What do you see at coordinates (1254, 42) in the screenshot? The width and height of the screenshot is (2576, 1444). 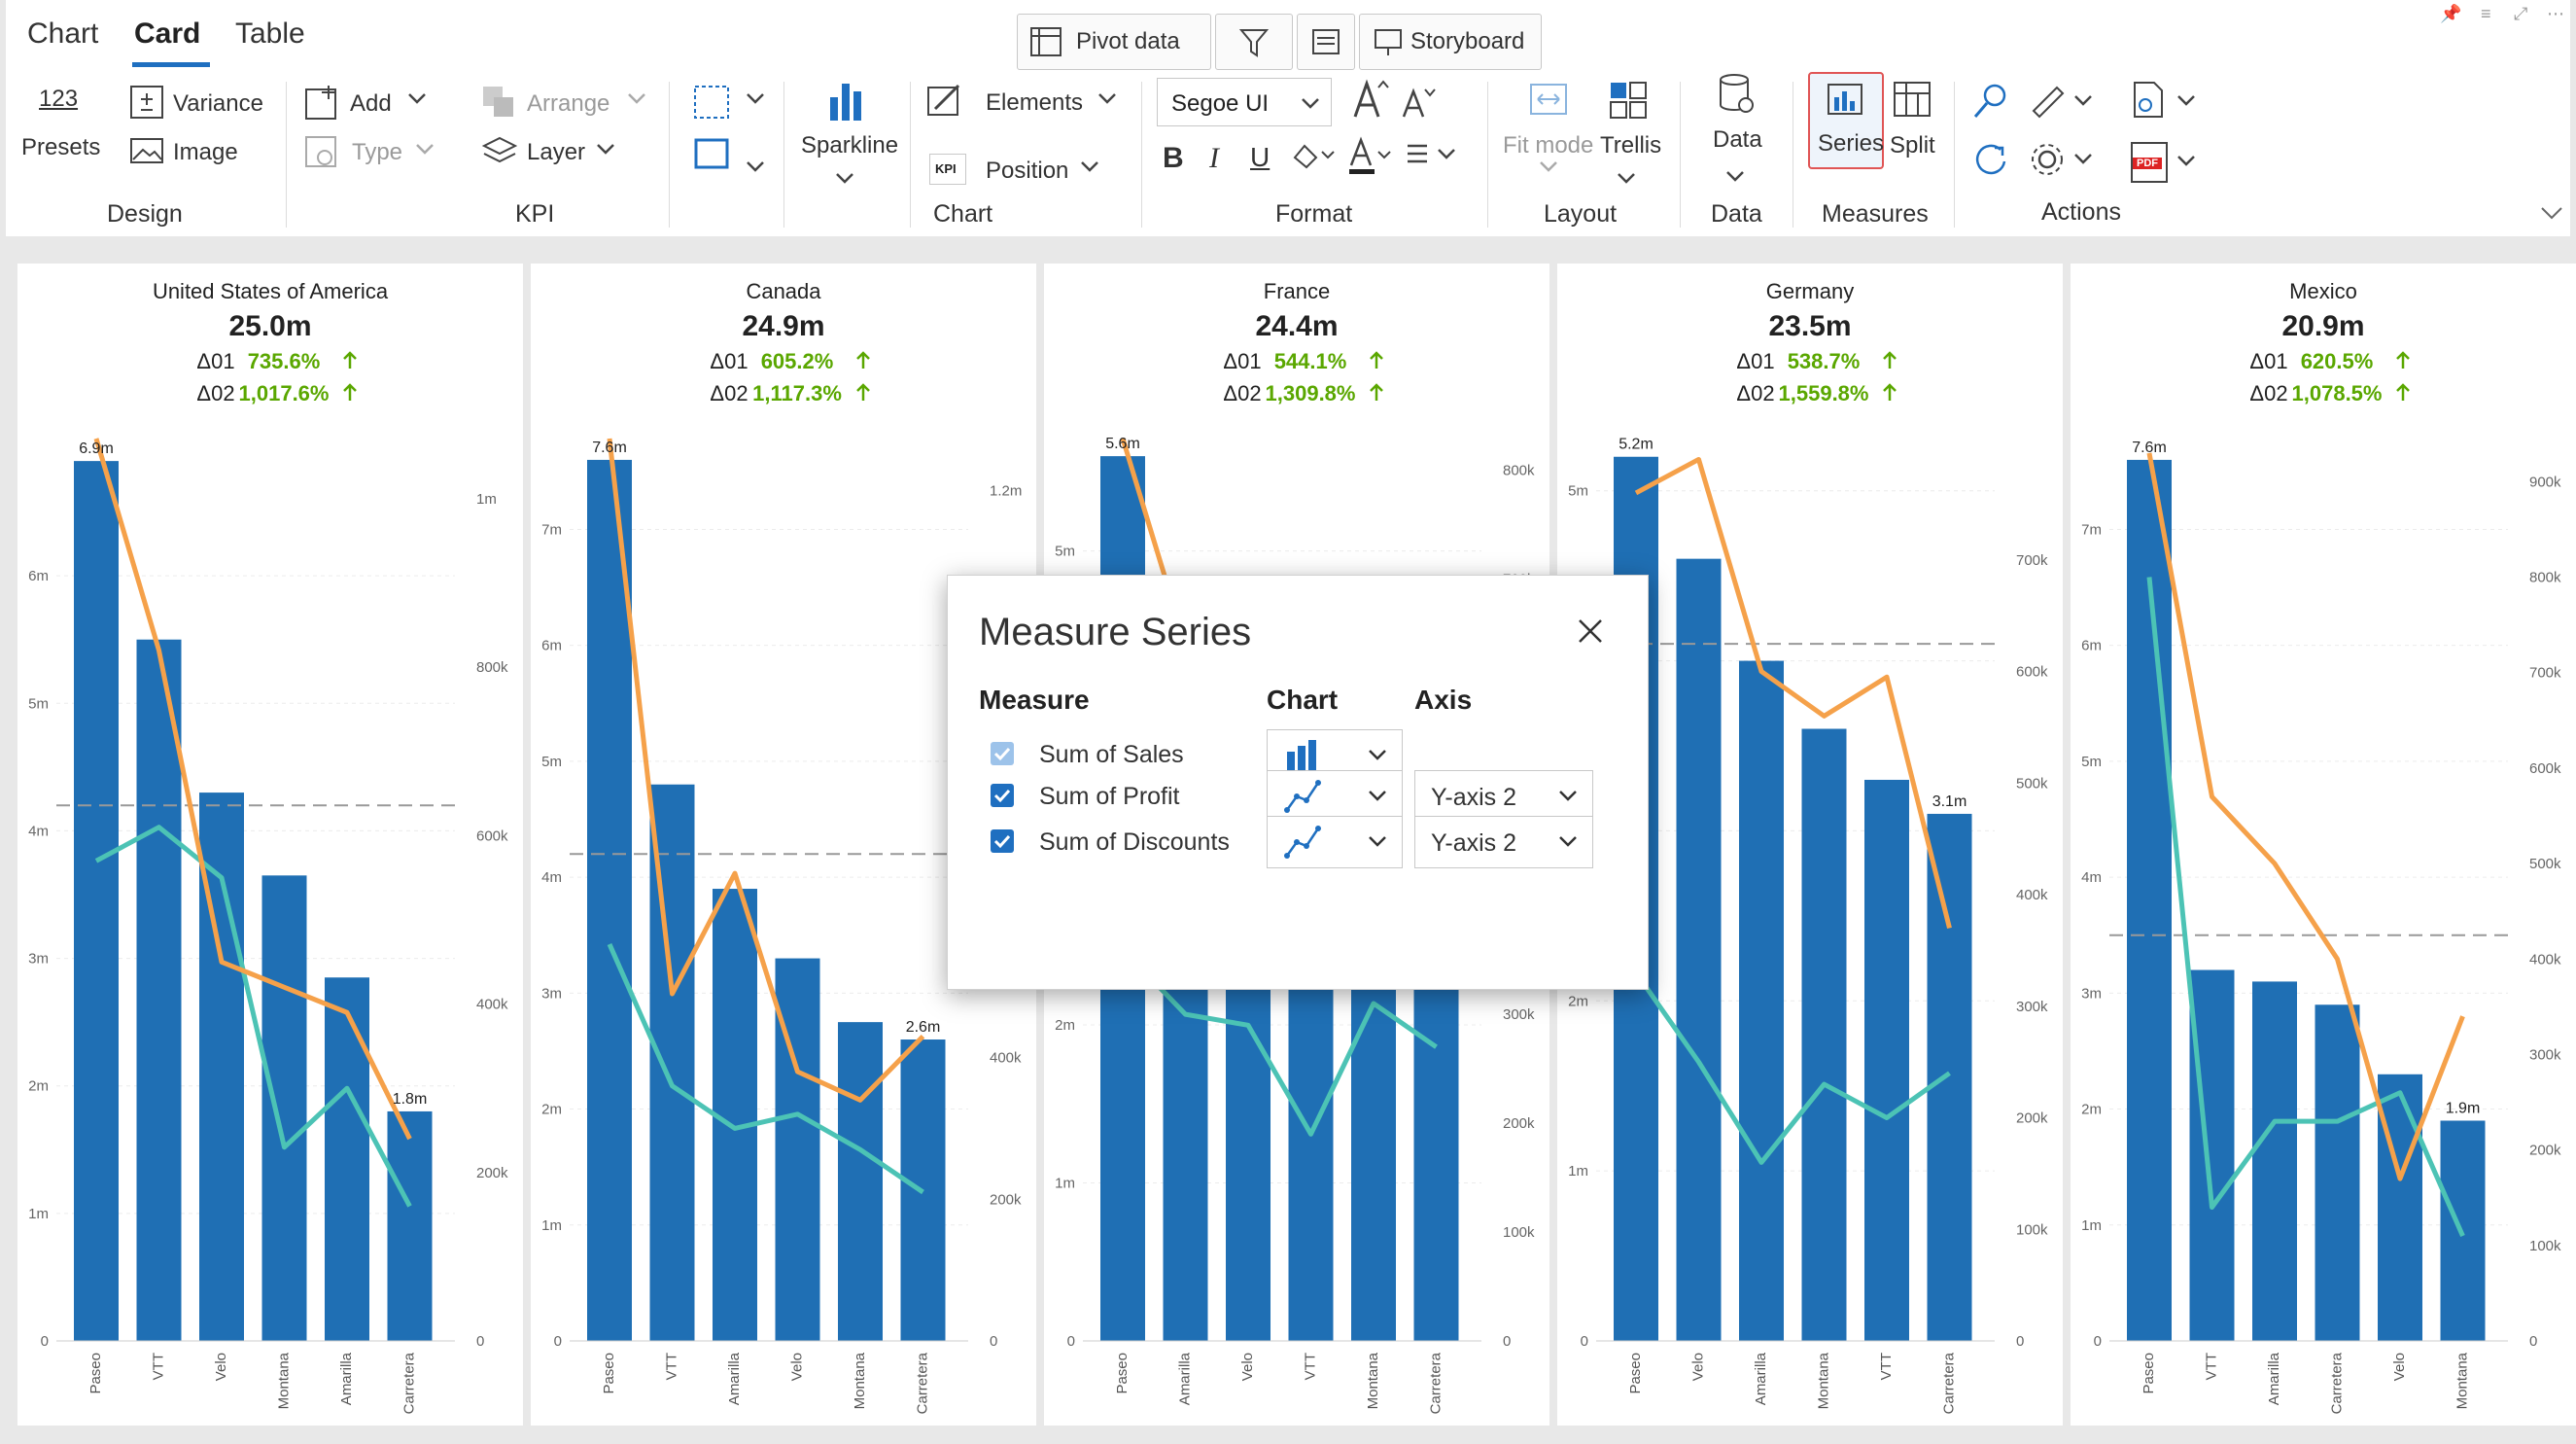 I see `filter-button` at bounding box center [1254, 42].